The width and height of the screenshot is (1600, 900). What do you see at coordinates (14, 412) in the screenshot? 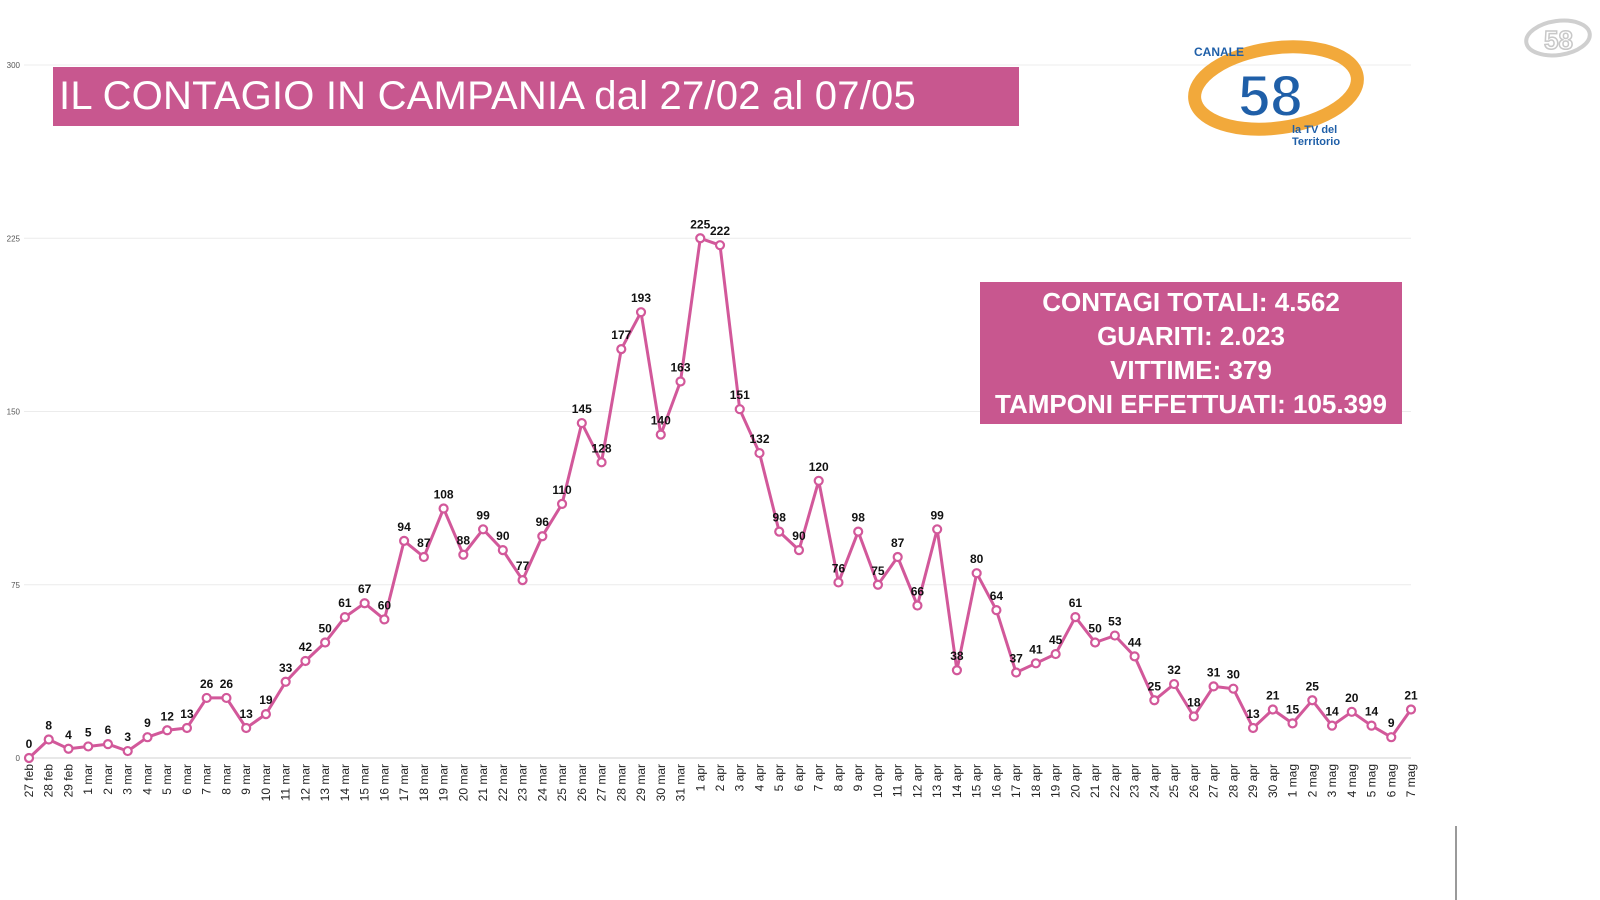
I see `y-axis-ticks: 0 75 150 225 300` at bounding box center [14, 412].